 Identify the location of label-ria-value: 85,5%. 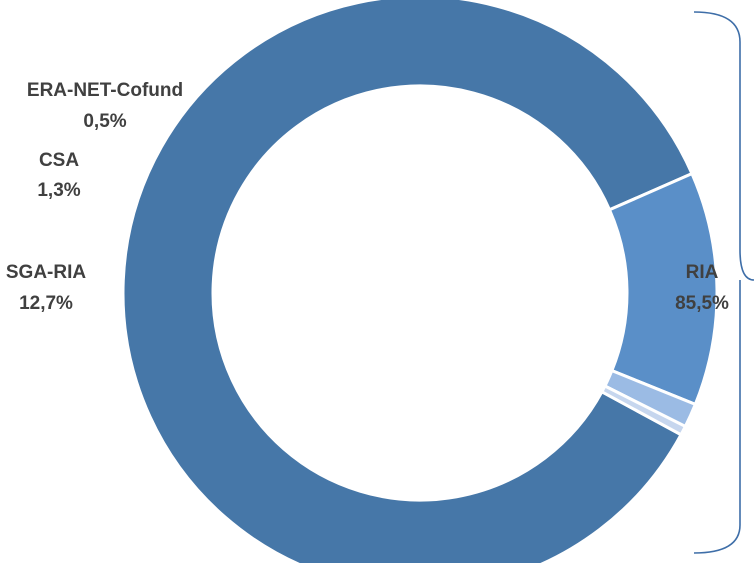
(702, 303).